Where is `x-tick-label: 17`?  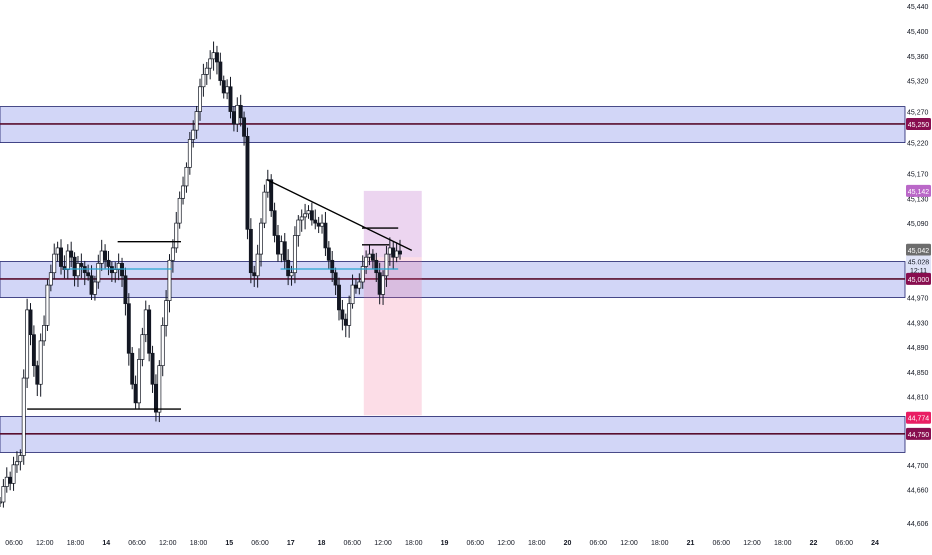
x-tick-label: 17 is located at coordinates (291, 543).